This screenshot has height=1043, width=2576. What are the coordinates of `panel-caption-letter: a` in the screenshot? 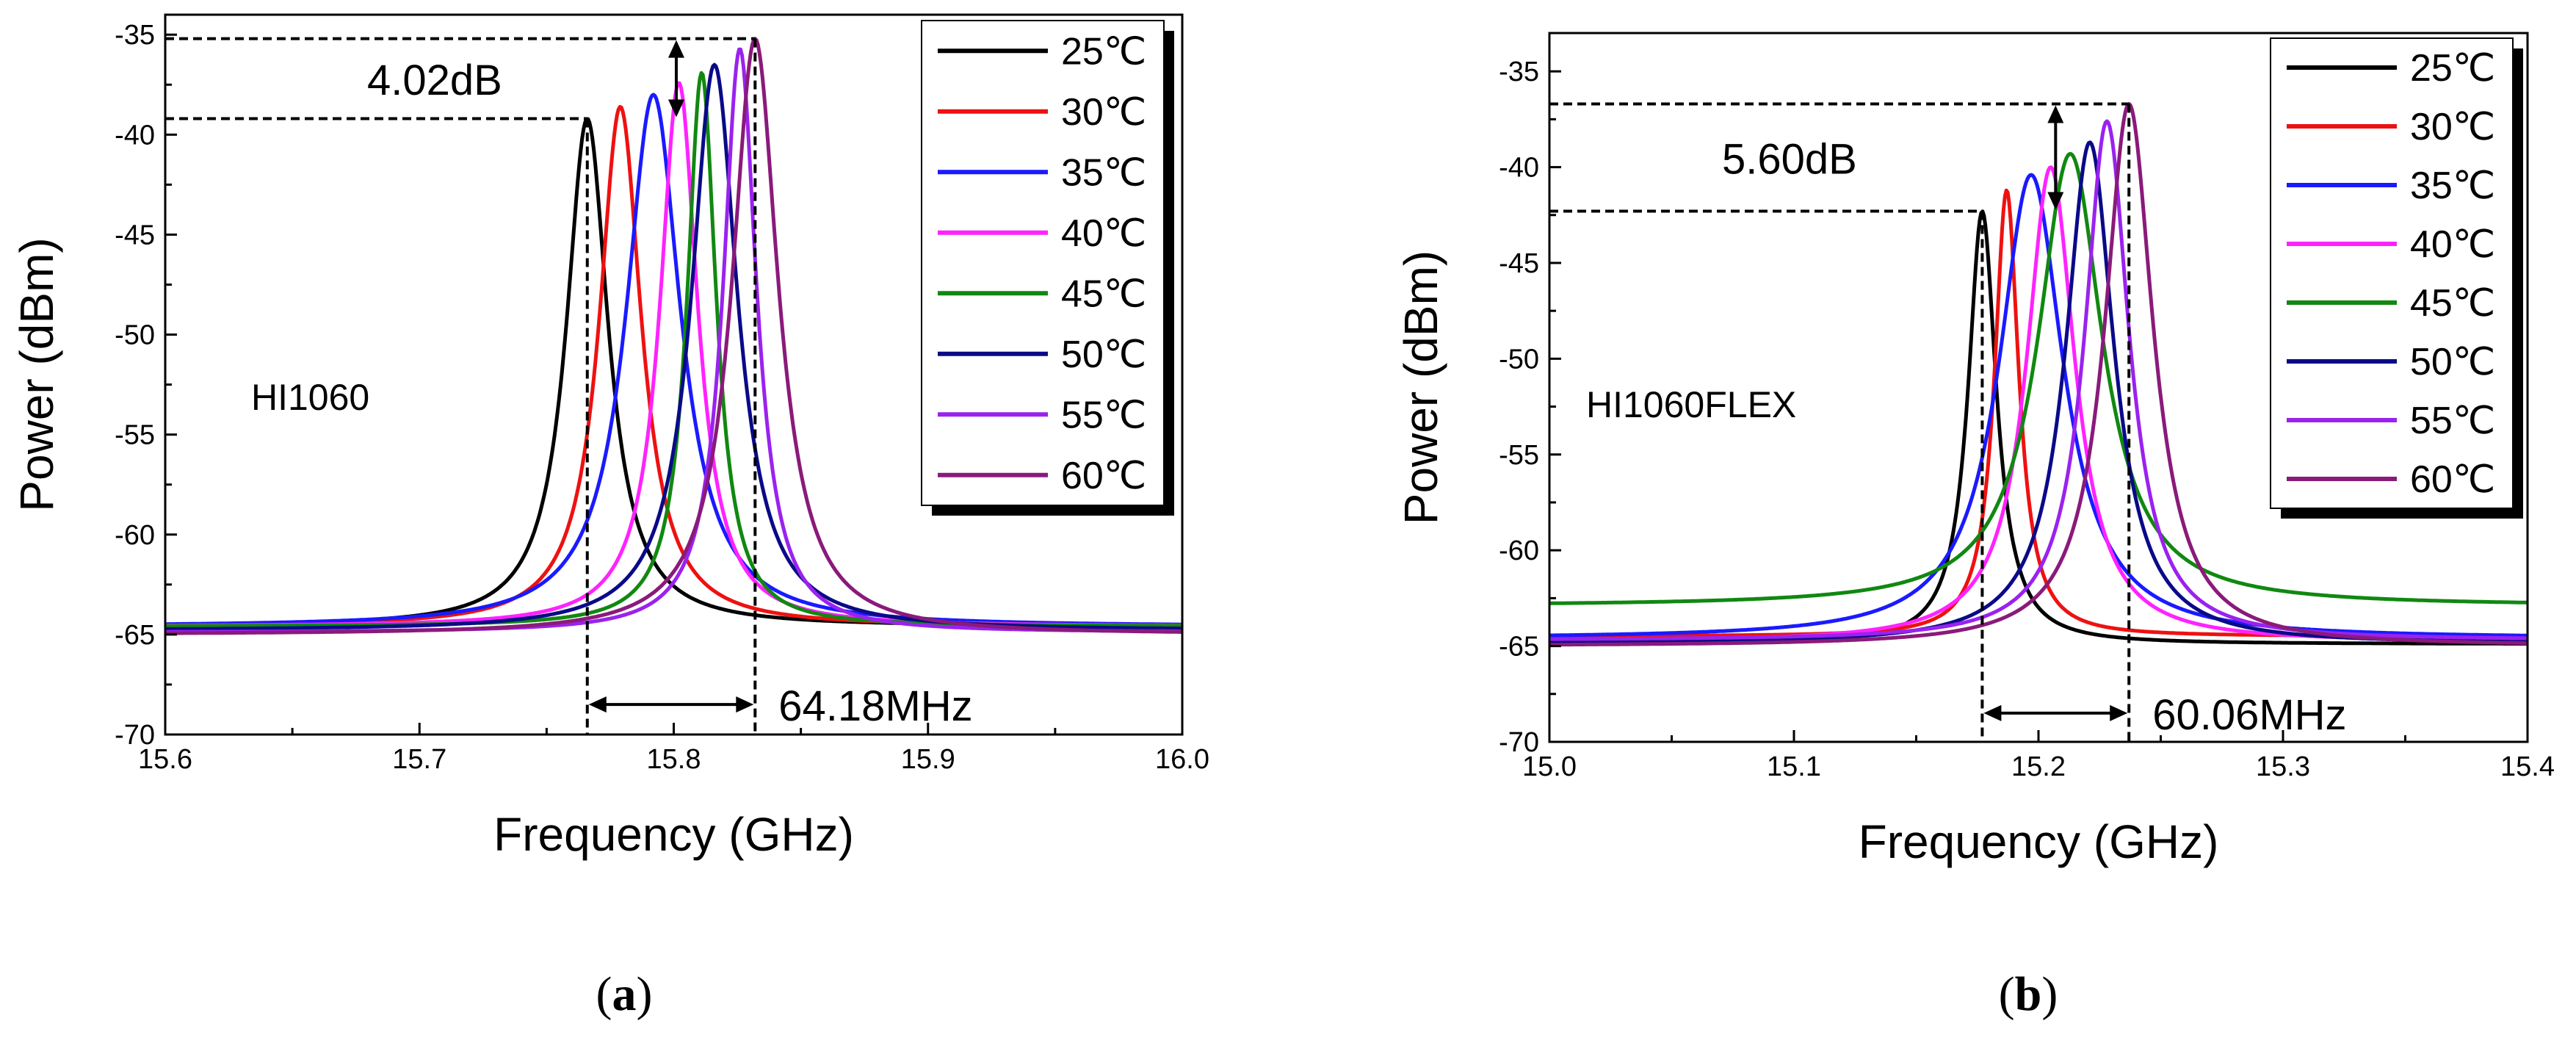 It's located at (624, 994).